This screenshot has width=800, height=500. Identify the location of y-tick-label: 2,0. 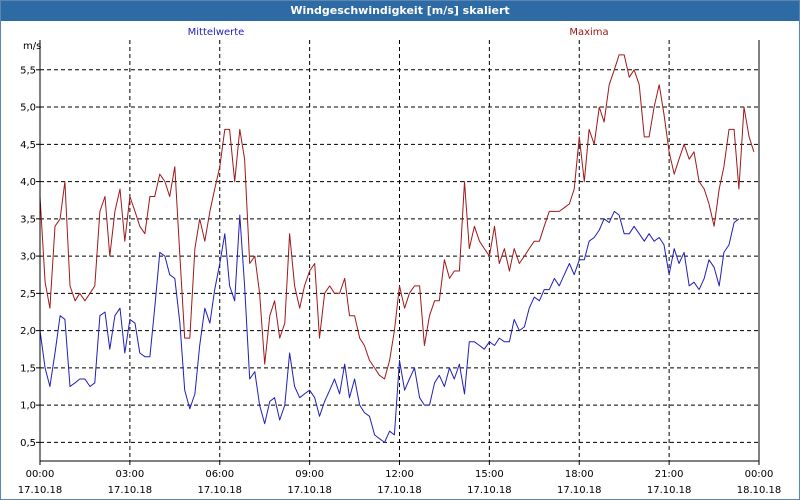
(28, 331).